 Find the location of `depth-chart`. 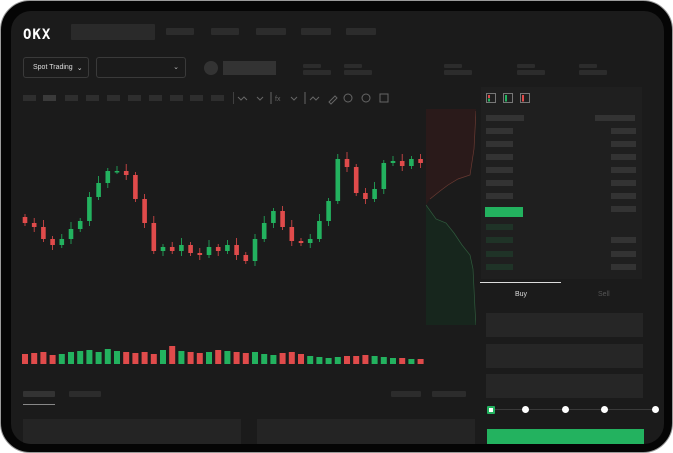

depth-chart is located at coordinates (451, 217).